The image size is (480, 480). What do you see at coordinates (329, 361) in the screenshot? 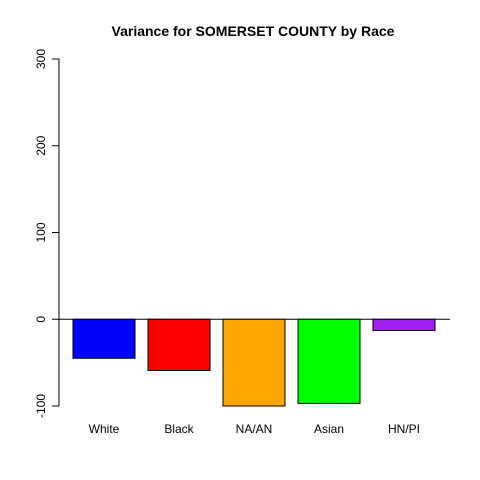
I see `bar-asian` at bounding box center [329, 361].